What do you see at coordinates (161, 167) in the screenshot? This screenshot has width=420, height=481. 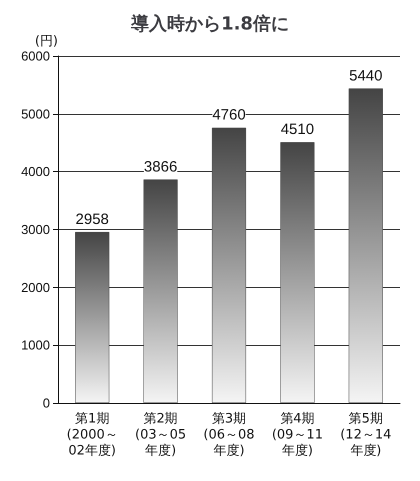 I see `data-label: 3866` at bounding box center [161, 167].